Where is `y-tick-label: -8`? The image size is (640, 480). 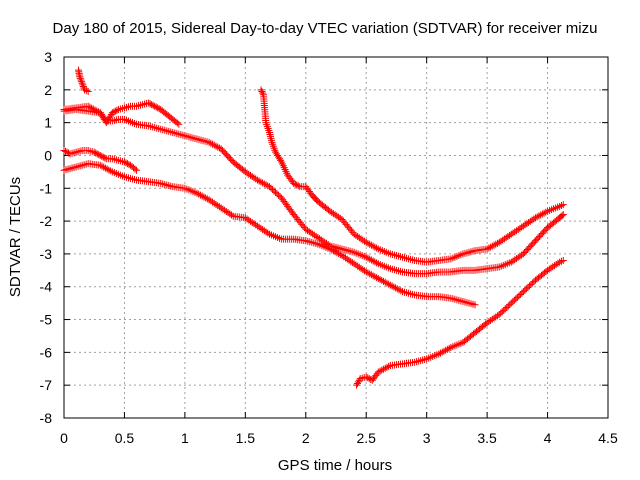 y-tick-label: -8 is located at coordinates (46, 418).